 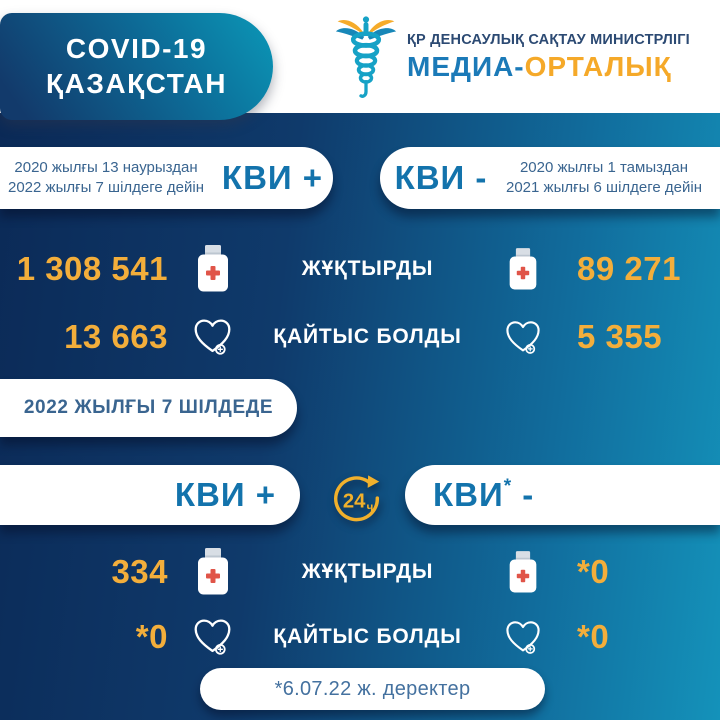 I want to click on daily-kvi-minus-died-value: *0, so click(x=593, y=636).